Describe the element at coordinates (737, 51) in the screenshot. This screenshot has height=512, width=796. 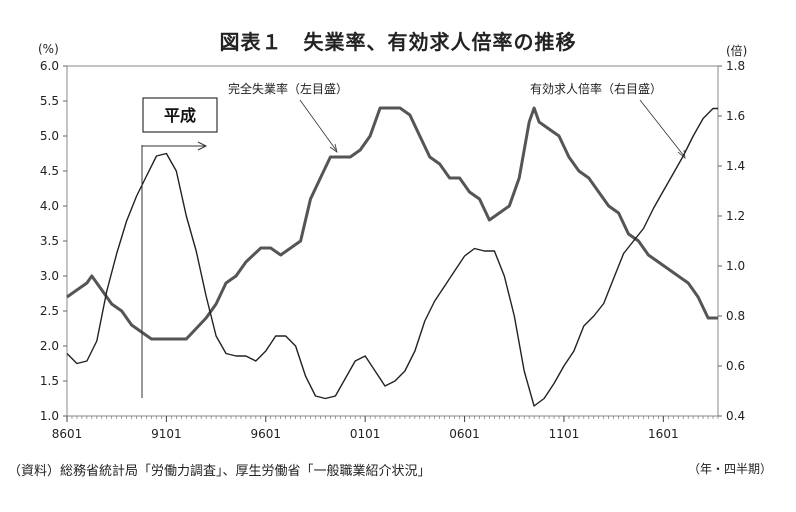
I see `right-axis-unit: (倍)` at that location.